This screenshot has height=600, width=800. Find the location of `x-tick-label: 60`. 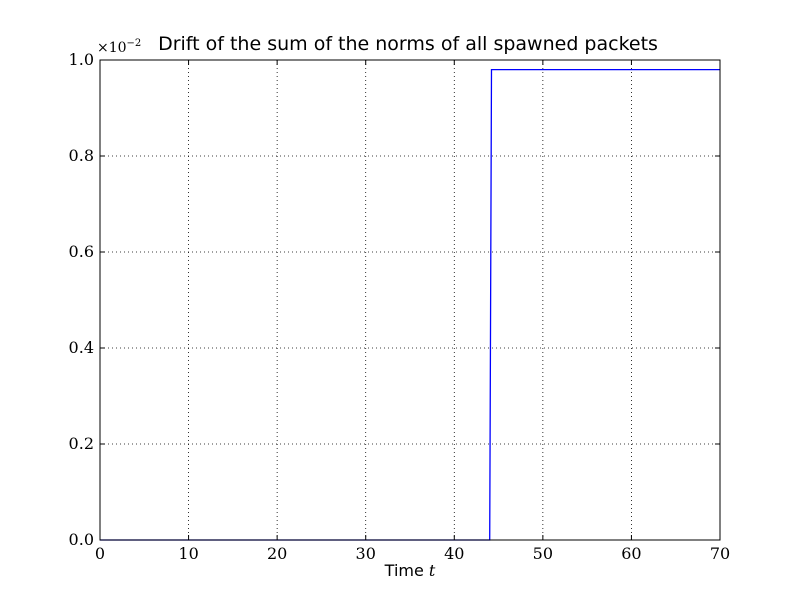

x-tick-label: 60 is located at coordinates (631, 553).